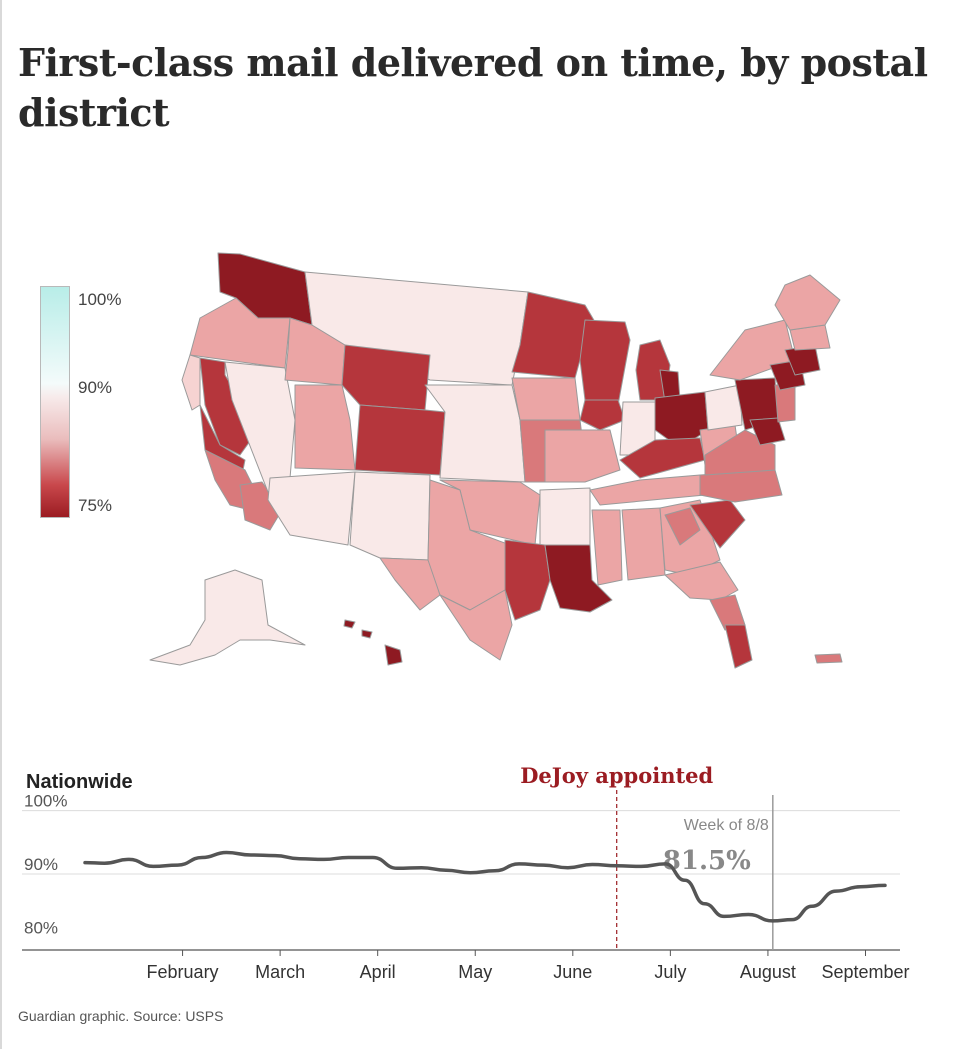 Image resolution: width=980 pixels, height=1049 pixels. What do you see at coordinates (643, 544) in the screenshot?
I see `region-alabama` at bounding box center [643, 544].